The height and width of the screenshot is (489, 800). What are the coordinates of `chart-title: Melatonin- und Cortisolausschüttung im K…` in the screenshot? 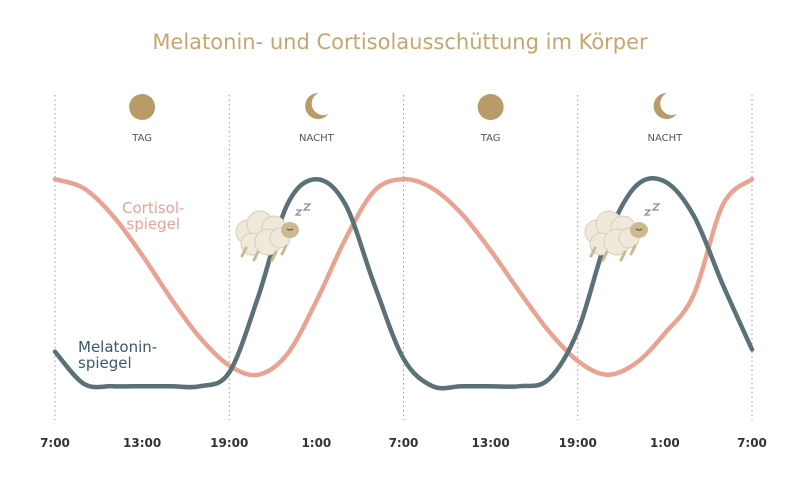 It's located at (400, 42).